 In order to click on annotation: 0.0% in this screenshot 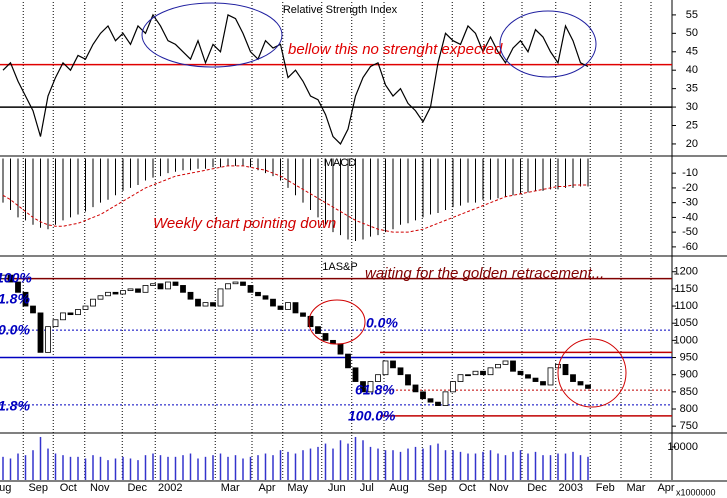, I will do `click(382, 323)`.